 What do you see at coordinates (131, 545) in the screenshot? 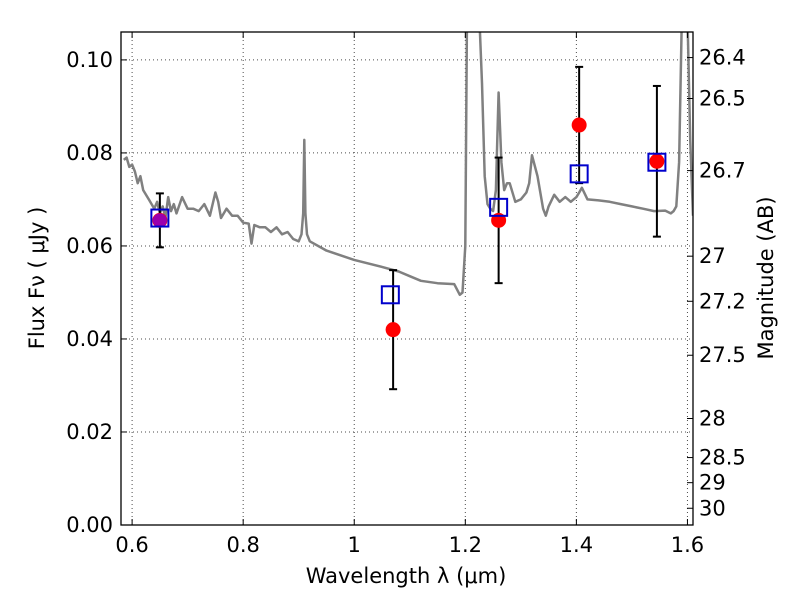
I see `x-tick-label: 0.6` at bounding box center [131, 545].